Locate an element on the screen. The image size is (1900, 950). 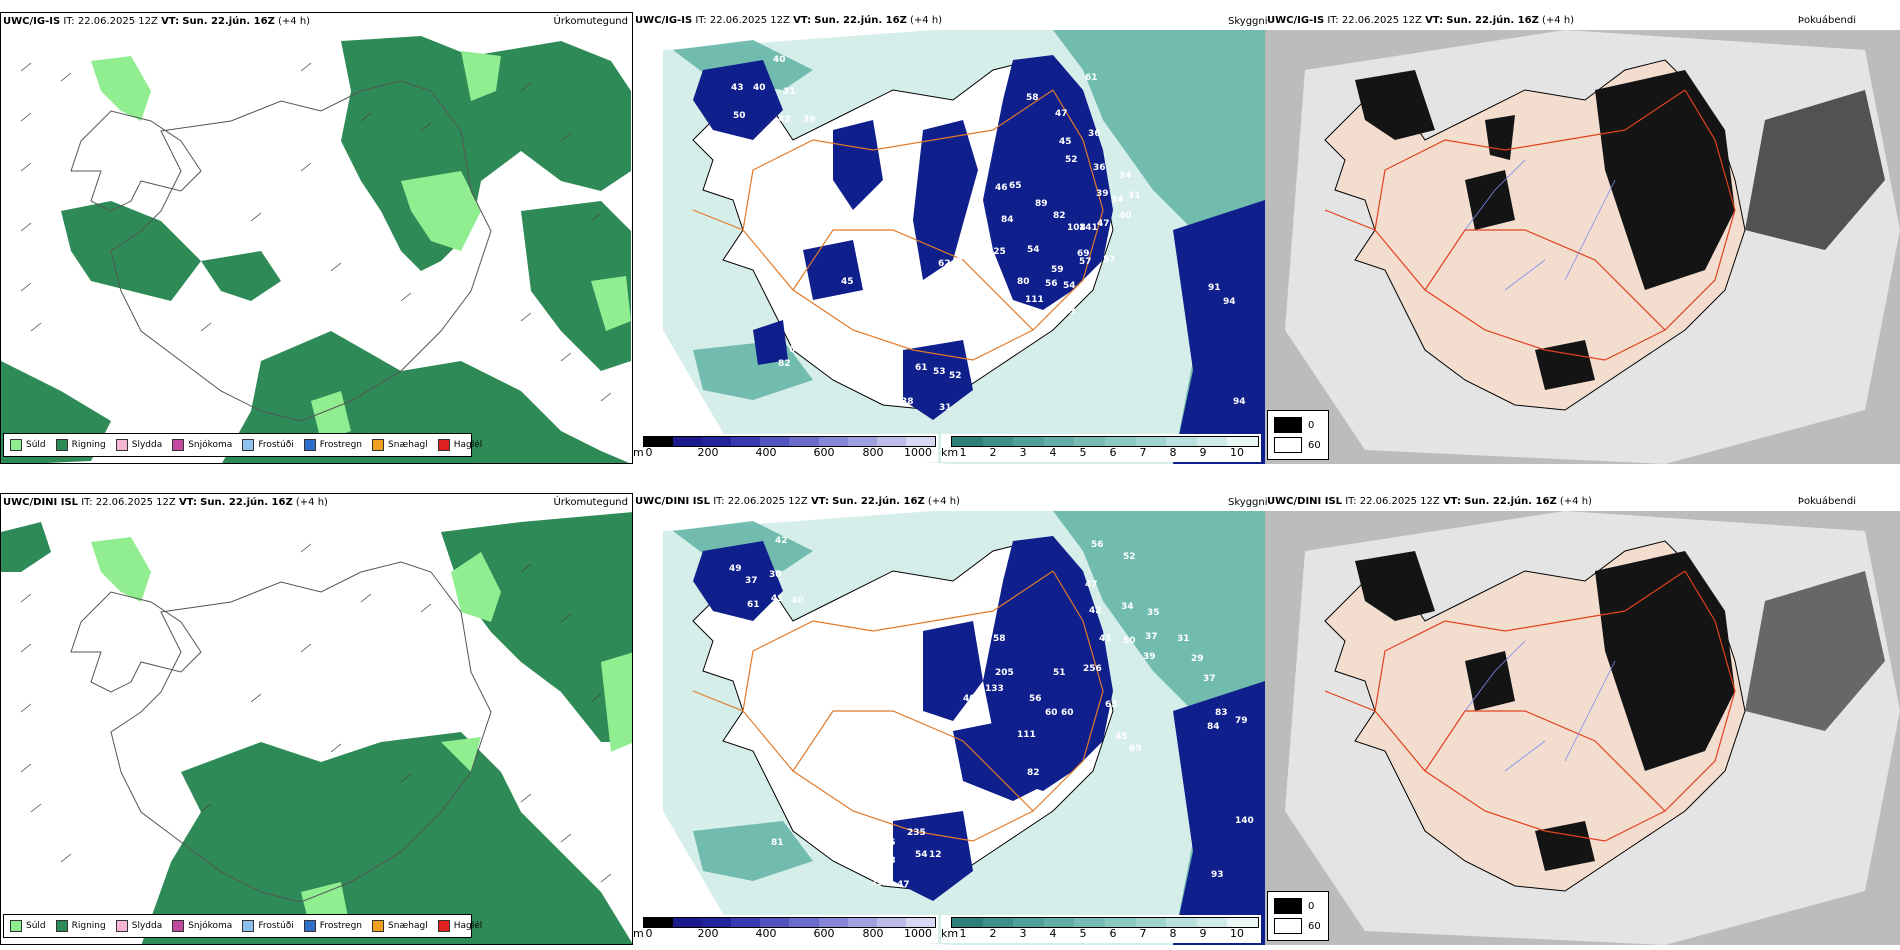
cloud-base-value: 93 is located at coordinates (1217, 875).